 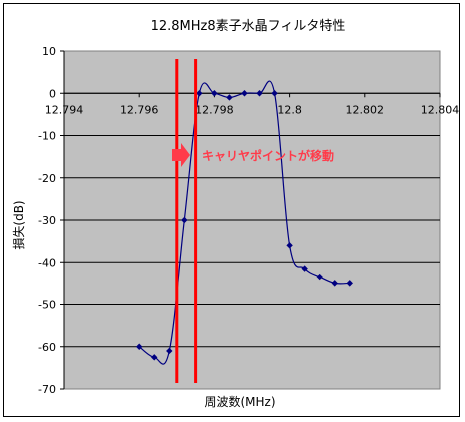 What do you see at coordinates (47, 220) in the screenshot?
I see `y-tick-label: -30` at bounding box center [47, 220].